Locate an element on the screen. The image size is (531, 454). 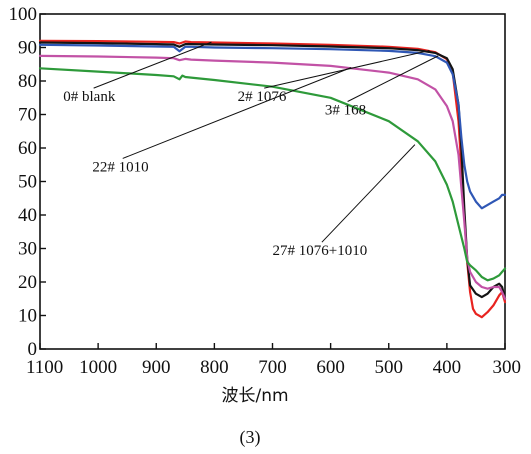
x-tick-label: 1000 is located at coordinates (98, 367).